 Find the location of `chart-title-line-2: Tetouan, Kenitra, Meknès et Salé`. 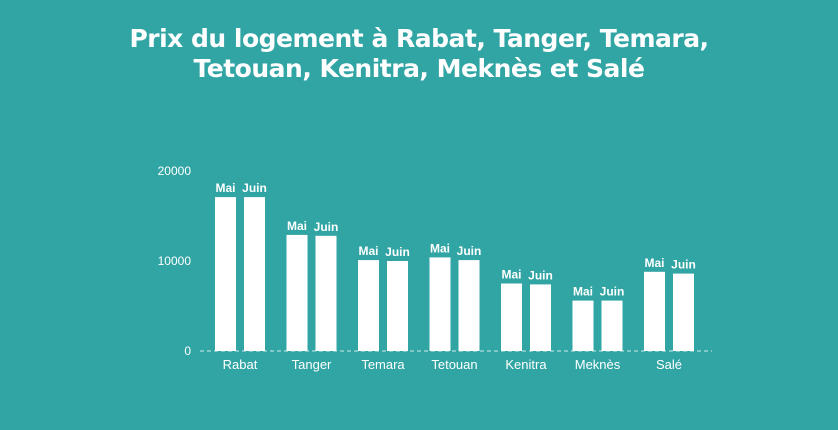

chart-title-line-2: Tetouan, Kenitra, Meknès et Salé is located at coordinates (419, 68).